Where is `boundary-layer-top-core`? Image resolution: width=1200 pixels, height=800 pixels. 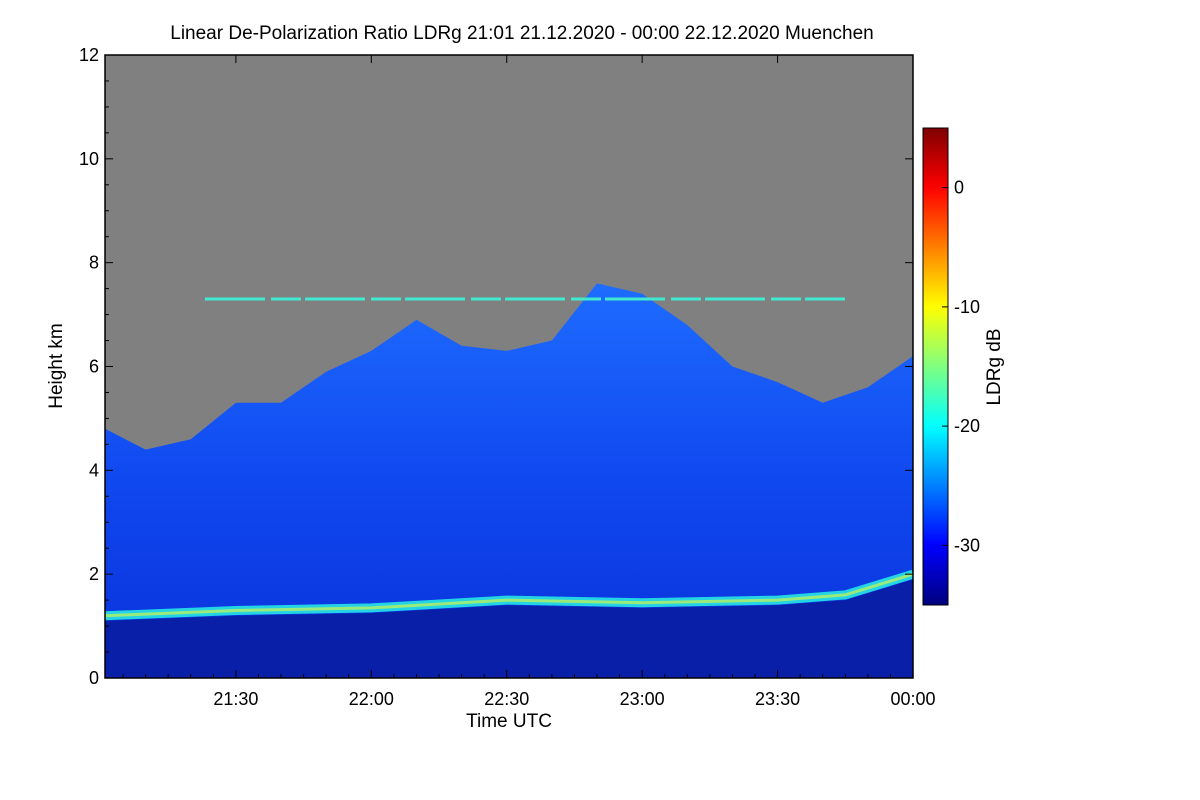
boundary-layer-top-core is located at coordinates (509, 595).